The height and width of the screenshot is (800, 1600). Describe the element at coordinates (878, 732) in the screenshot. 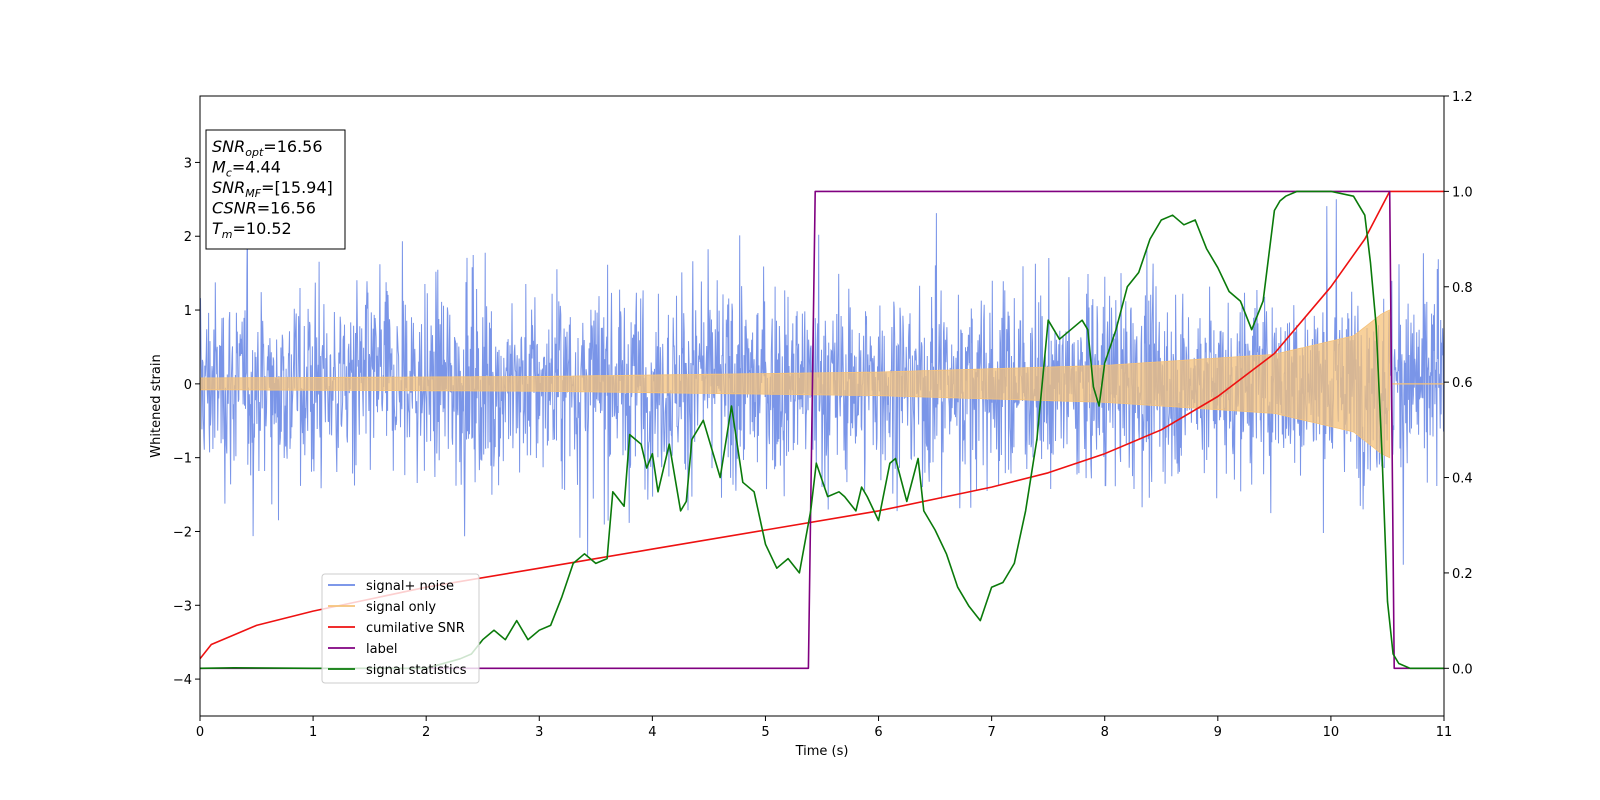

I see `x-tick-label: 6` at that location.